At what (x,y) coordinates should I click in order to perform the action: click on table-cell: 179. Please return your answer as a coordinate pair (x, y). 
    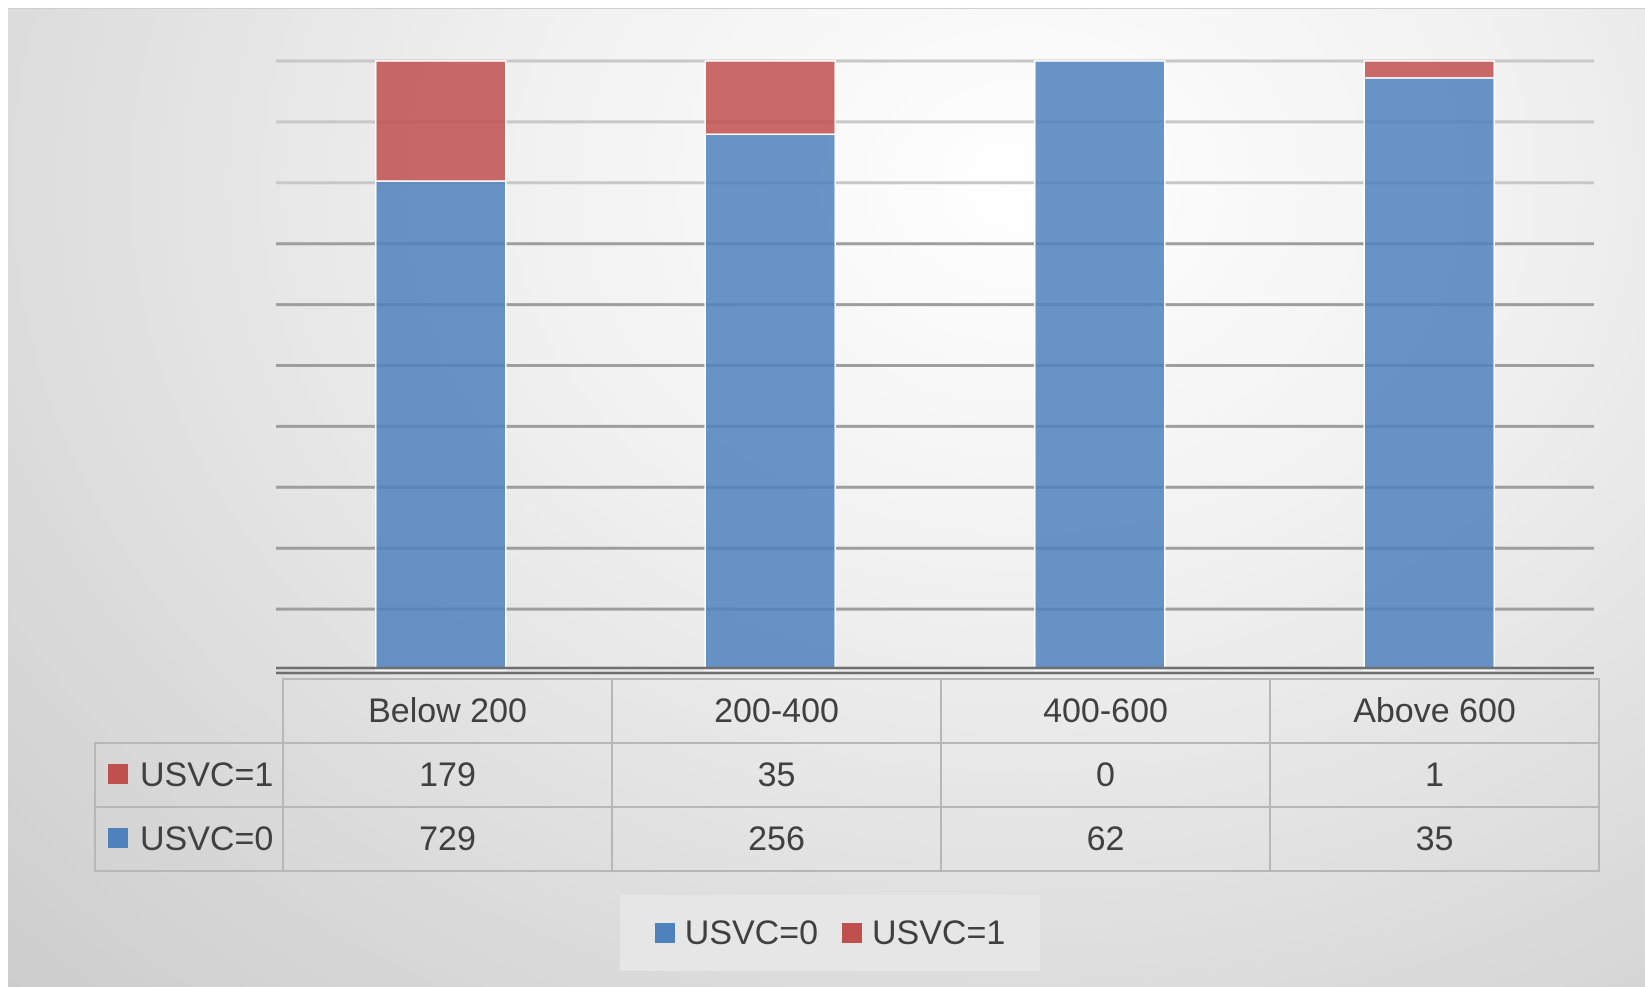
    Looking at the image, I should click on (447, 775).